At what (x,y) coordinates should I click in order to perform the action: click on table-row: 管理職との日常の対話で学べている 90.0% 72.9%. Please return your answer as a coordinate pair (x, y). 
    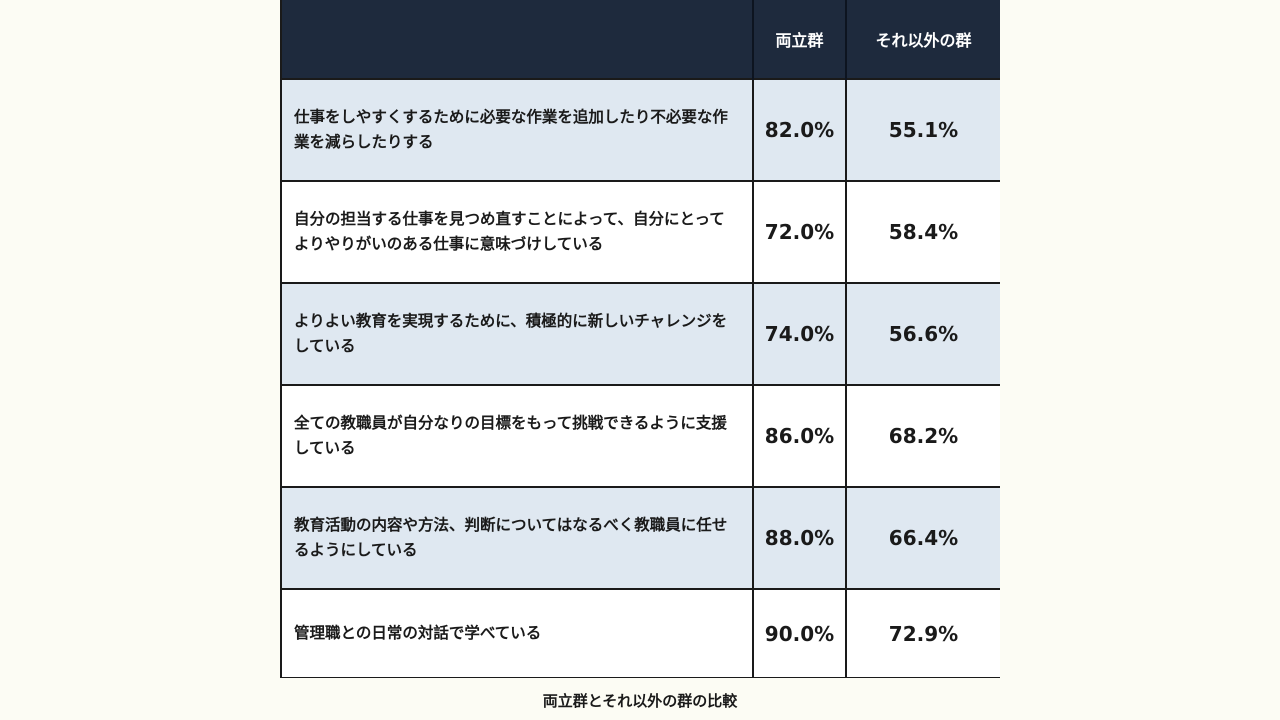
    Looking at the image, I should click on (641, 632).